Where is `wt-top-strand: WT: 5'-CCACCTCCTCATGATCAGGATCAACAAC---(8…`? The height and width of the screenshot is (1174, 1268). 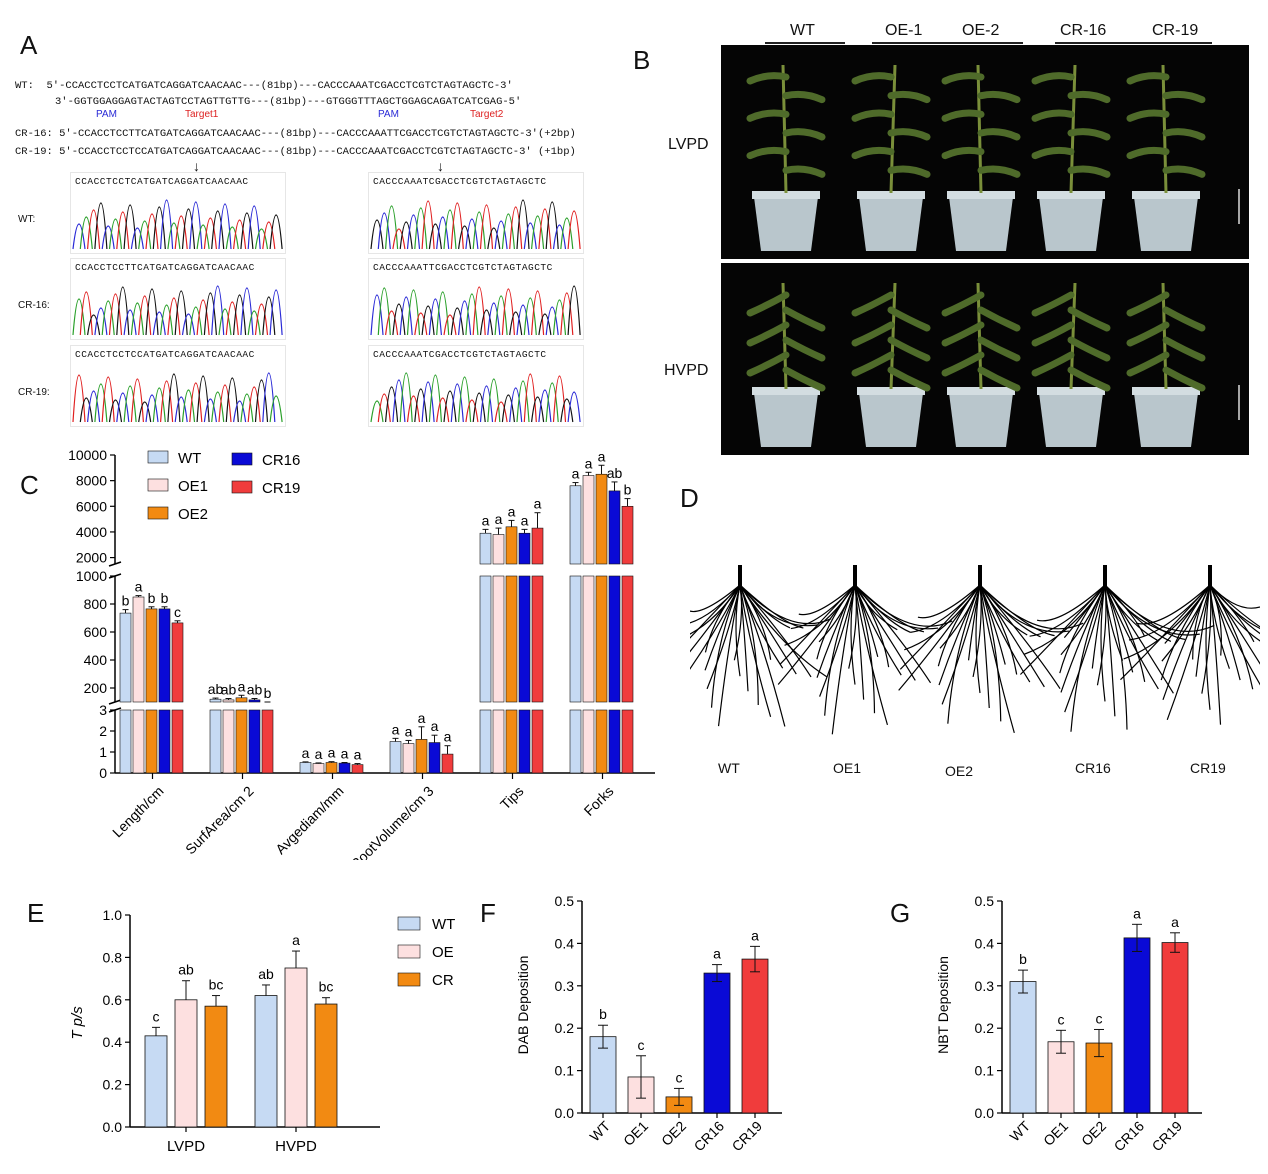 wt-top-strand: WT: 5'-CCACCTCCTCATGATCAGGATCAACAAC---(8… is located at coordinates (264, 86).